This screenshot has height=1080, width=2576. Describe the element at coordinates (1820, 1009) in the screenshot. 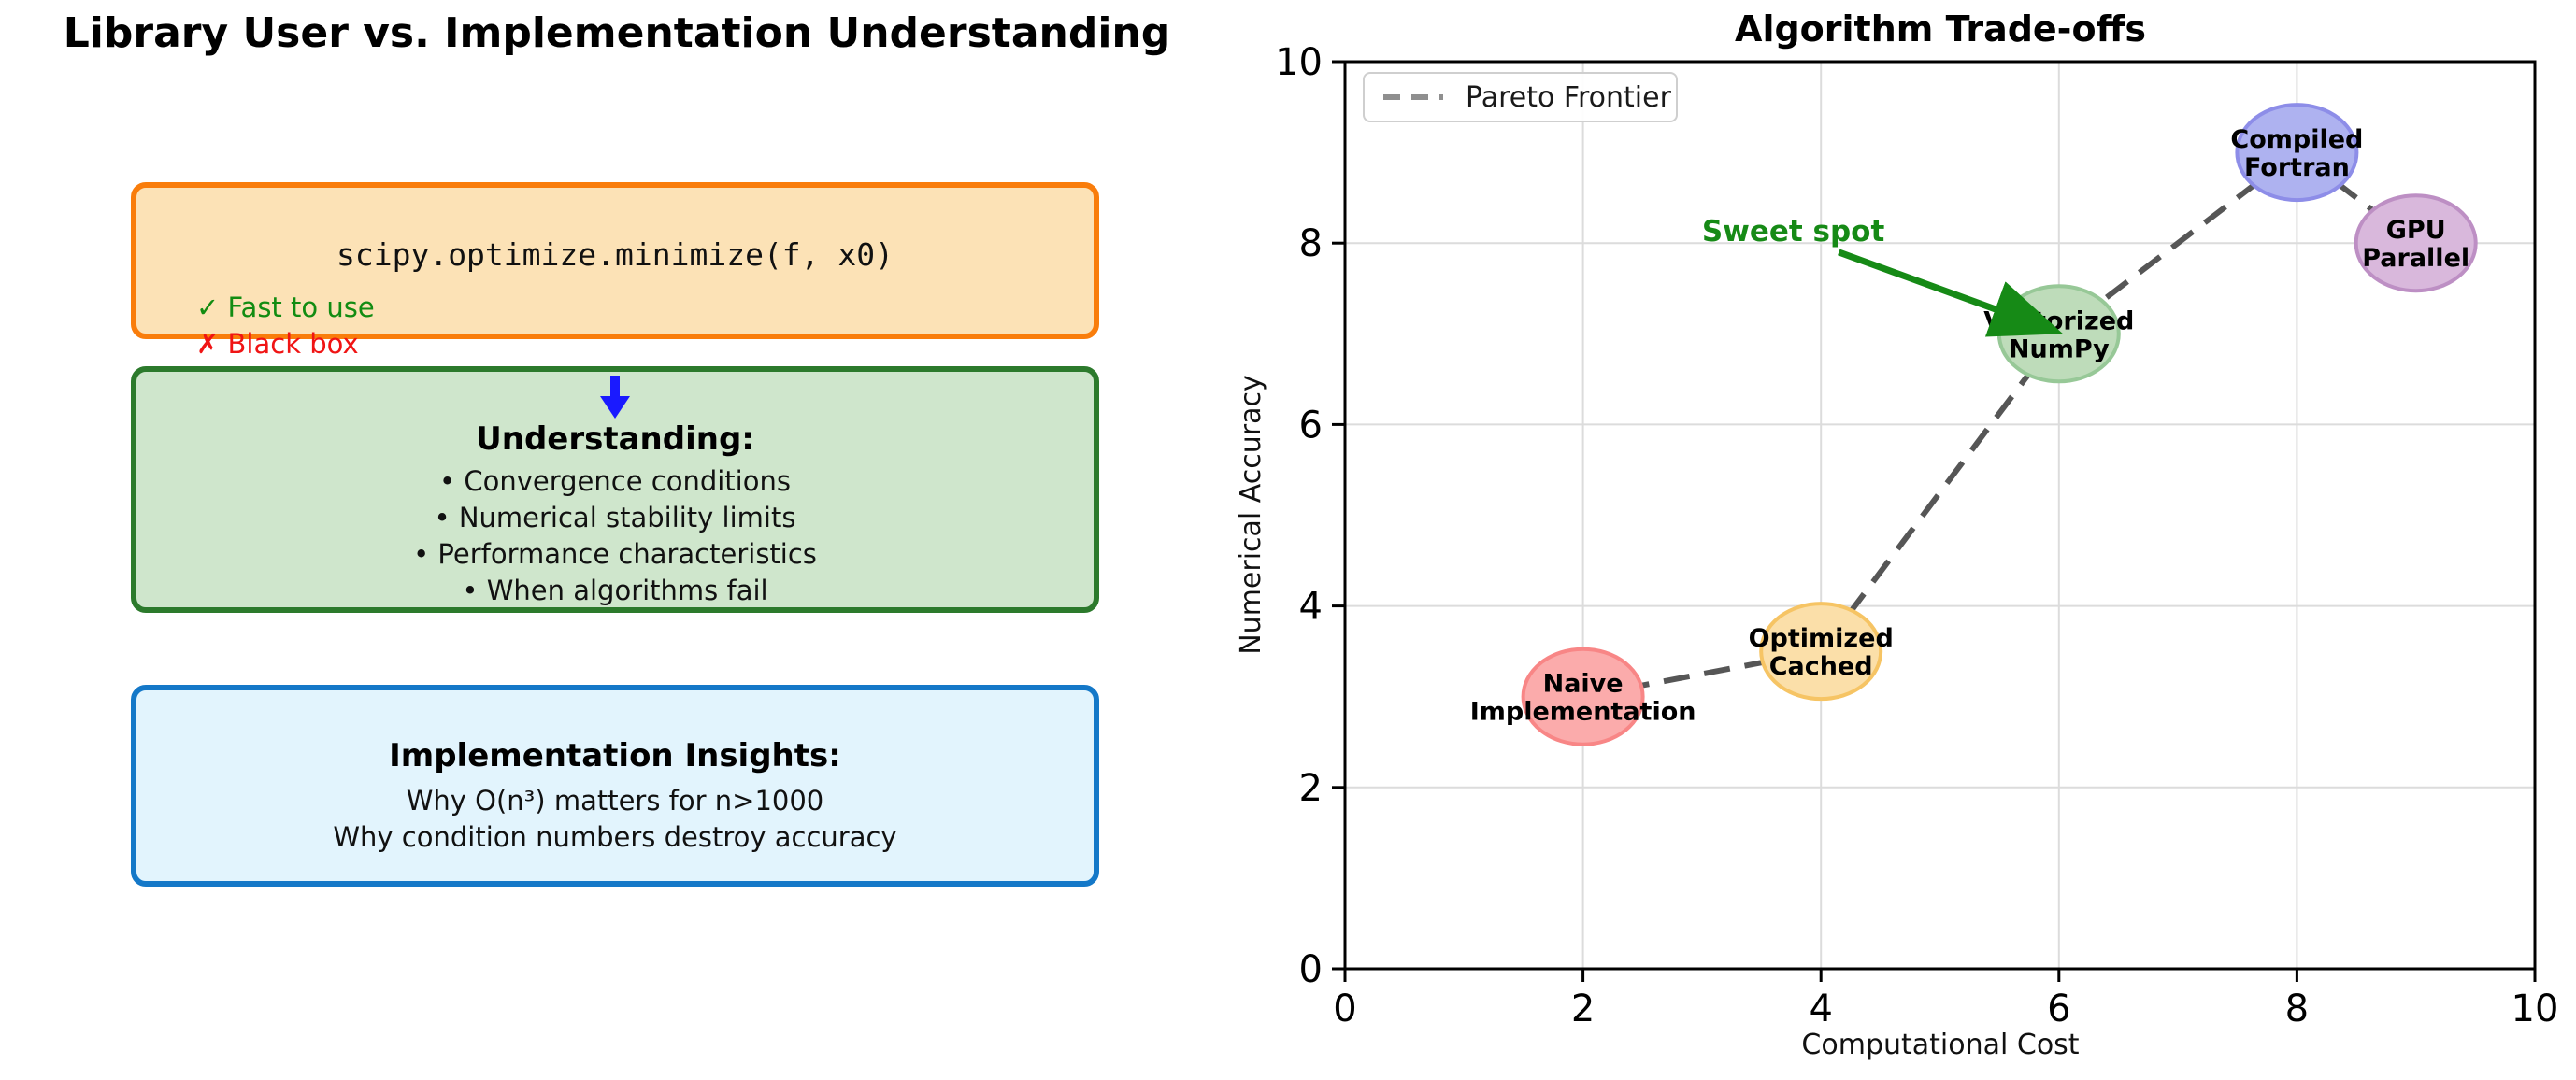

I see `x-tick-label: 4` at that location.